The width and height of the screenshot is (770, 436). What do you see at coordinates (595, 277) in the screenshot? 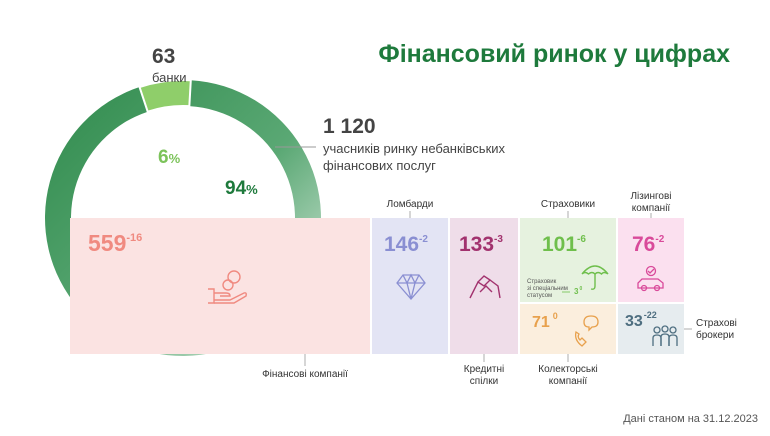
I see `umbrella-icon` at bounding box center [595, 277].